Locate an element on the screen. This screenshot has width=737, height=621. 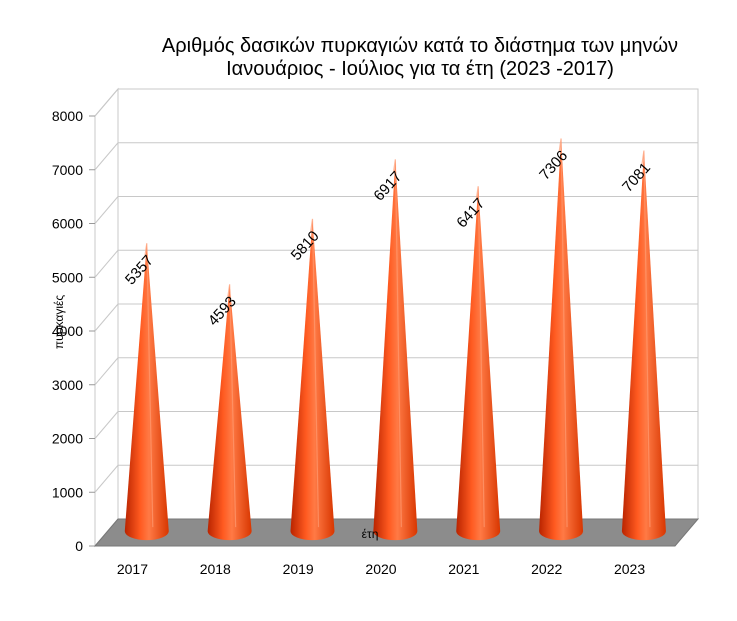
cone-2020 is located at coordinates (395, 350).